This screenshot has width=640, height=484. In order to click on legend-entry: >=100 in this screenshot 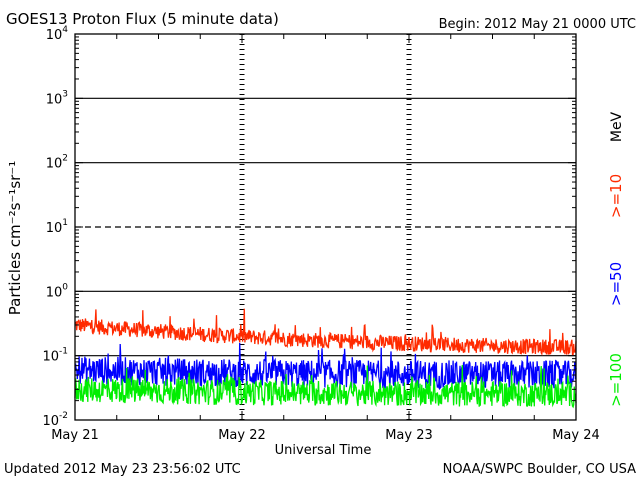, I will do `click(616, 380)`.